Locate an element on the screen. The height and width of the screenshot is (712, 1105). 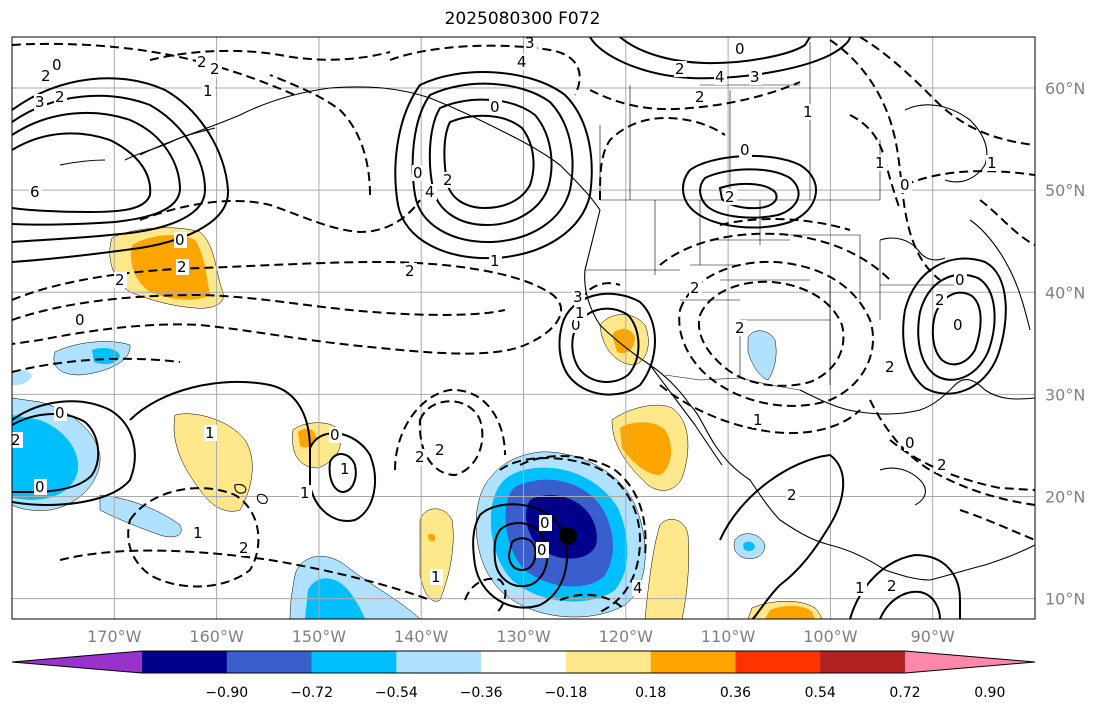
lat-label: 40°N is located at coordinates (1065, 292).